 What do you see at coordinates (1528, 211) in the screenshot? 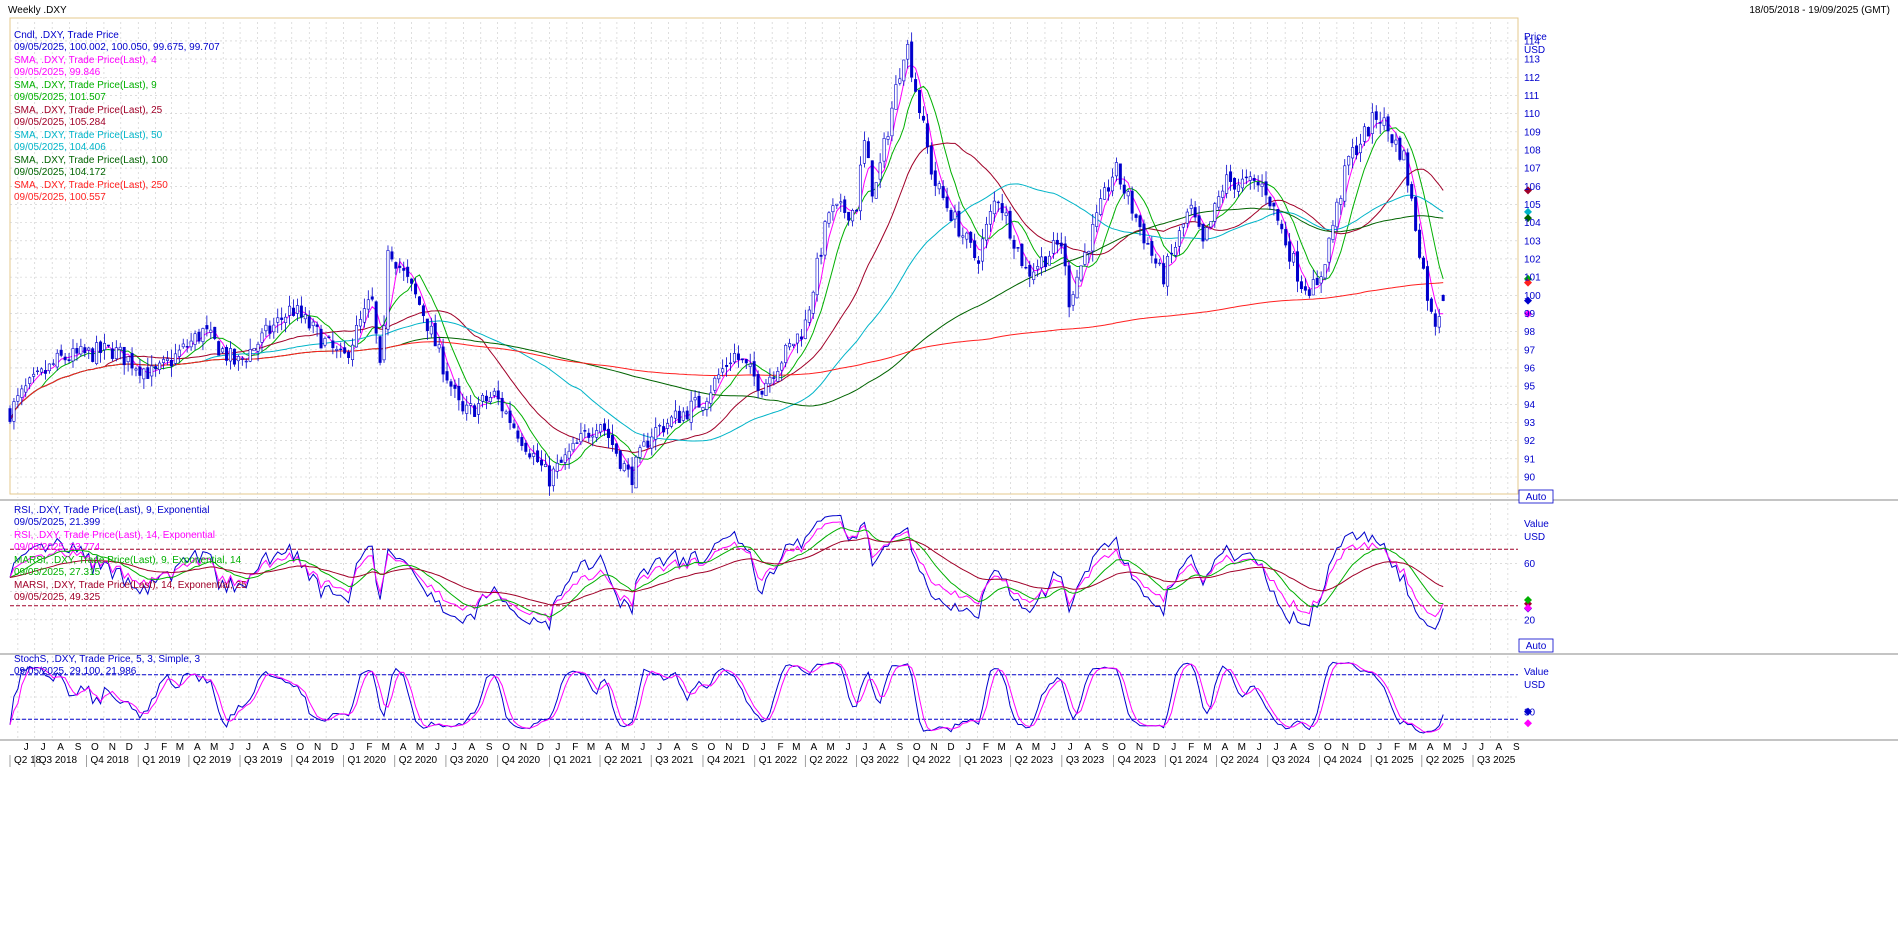
I see `sma-50-marker` at bounding box center [1528, 211].